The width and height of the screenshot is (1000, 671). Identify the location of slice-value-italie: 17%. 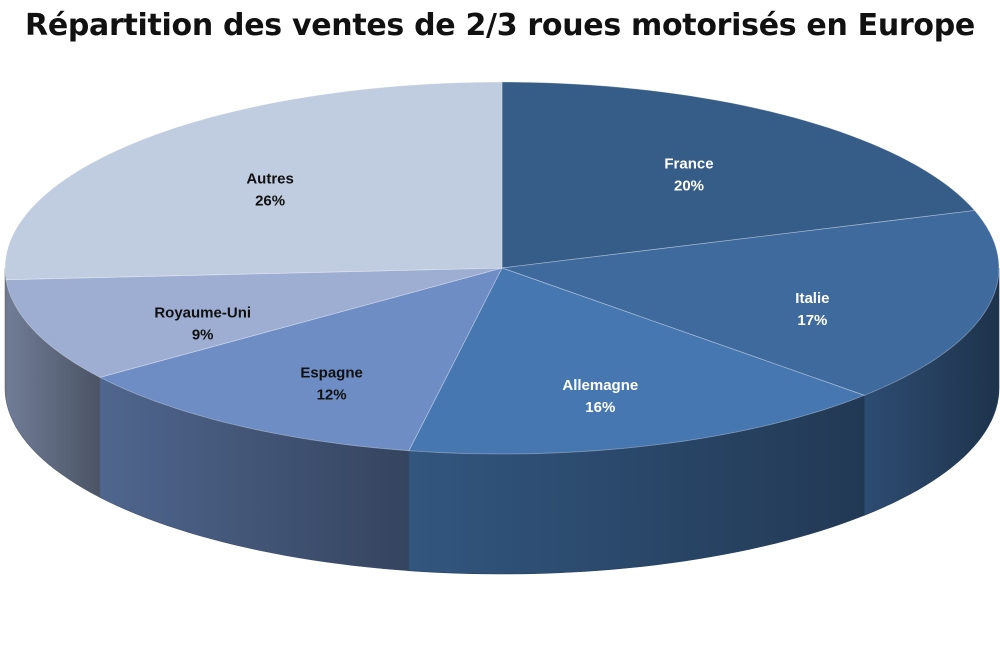
(812, 320).